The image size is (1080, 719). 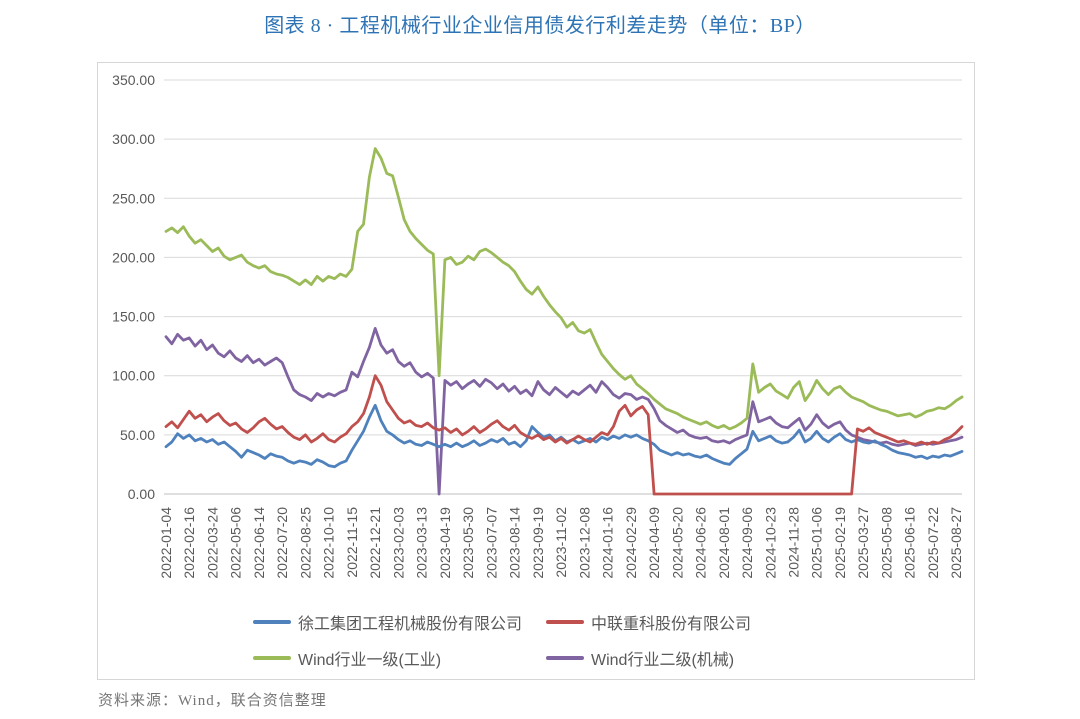 I want to click on x-axis-tick-label: 2023-07-07, so click(x=491, y=543).